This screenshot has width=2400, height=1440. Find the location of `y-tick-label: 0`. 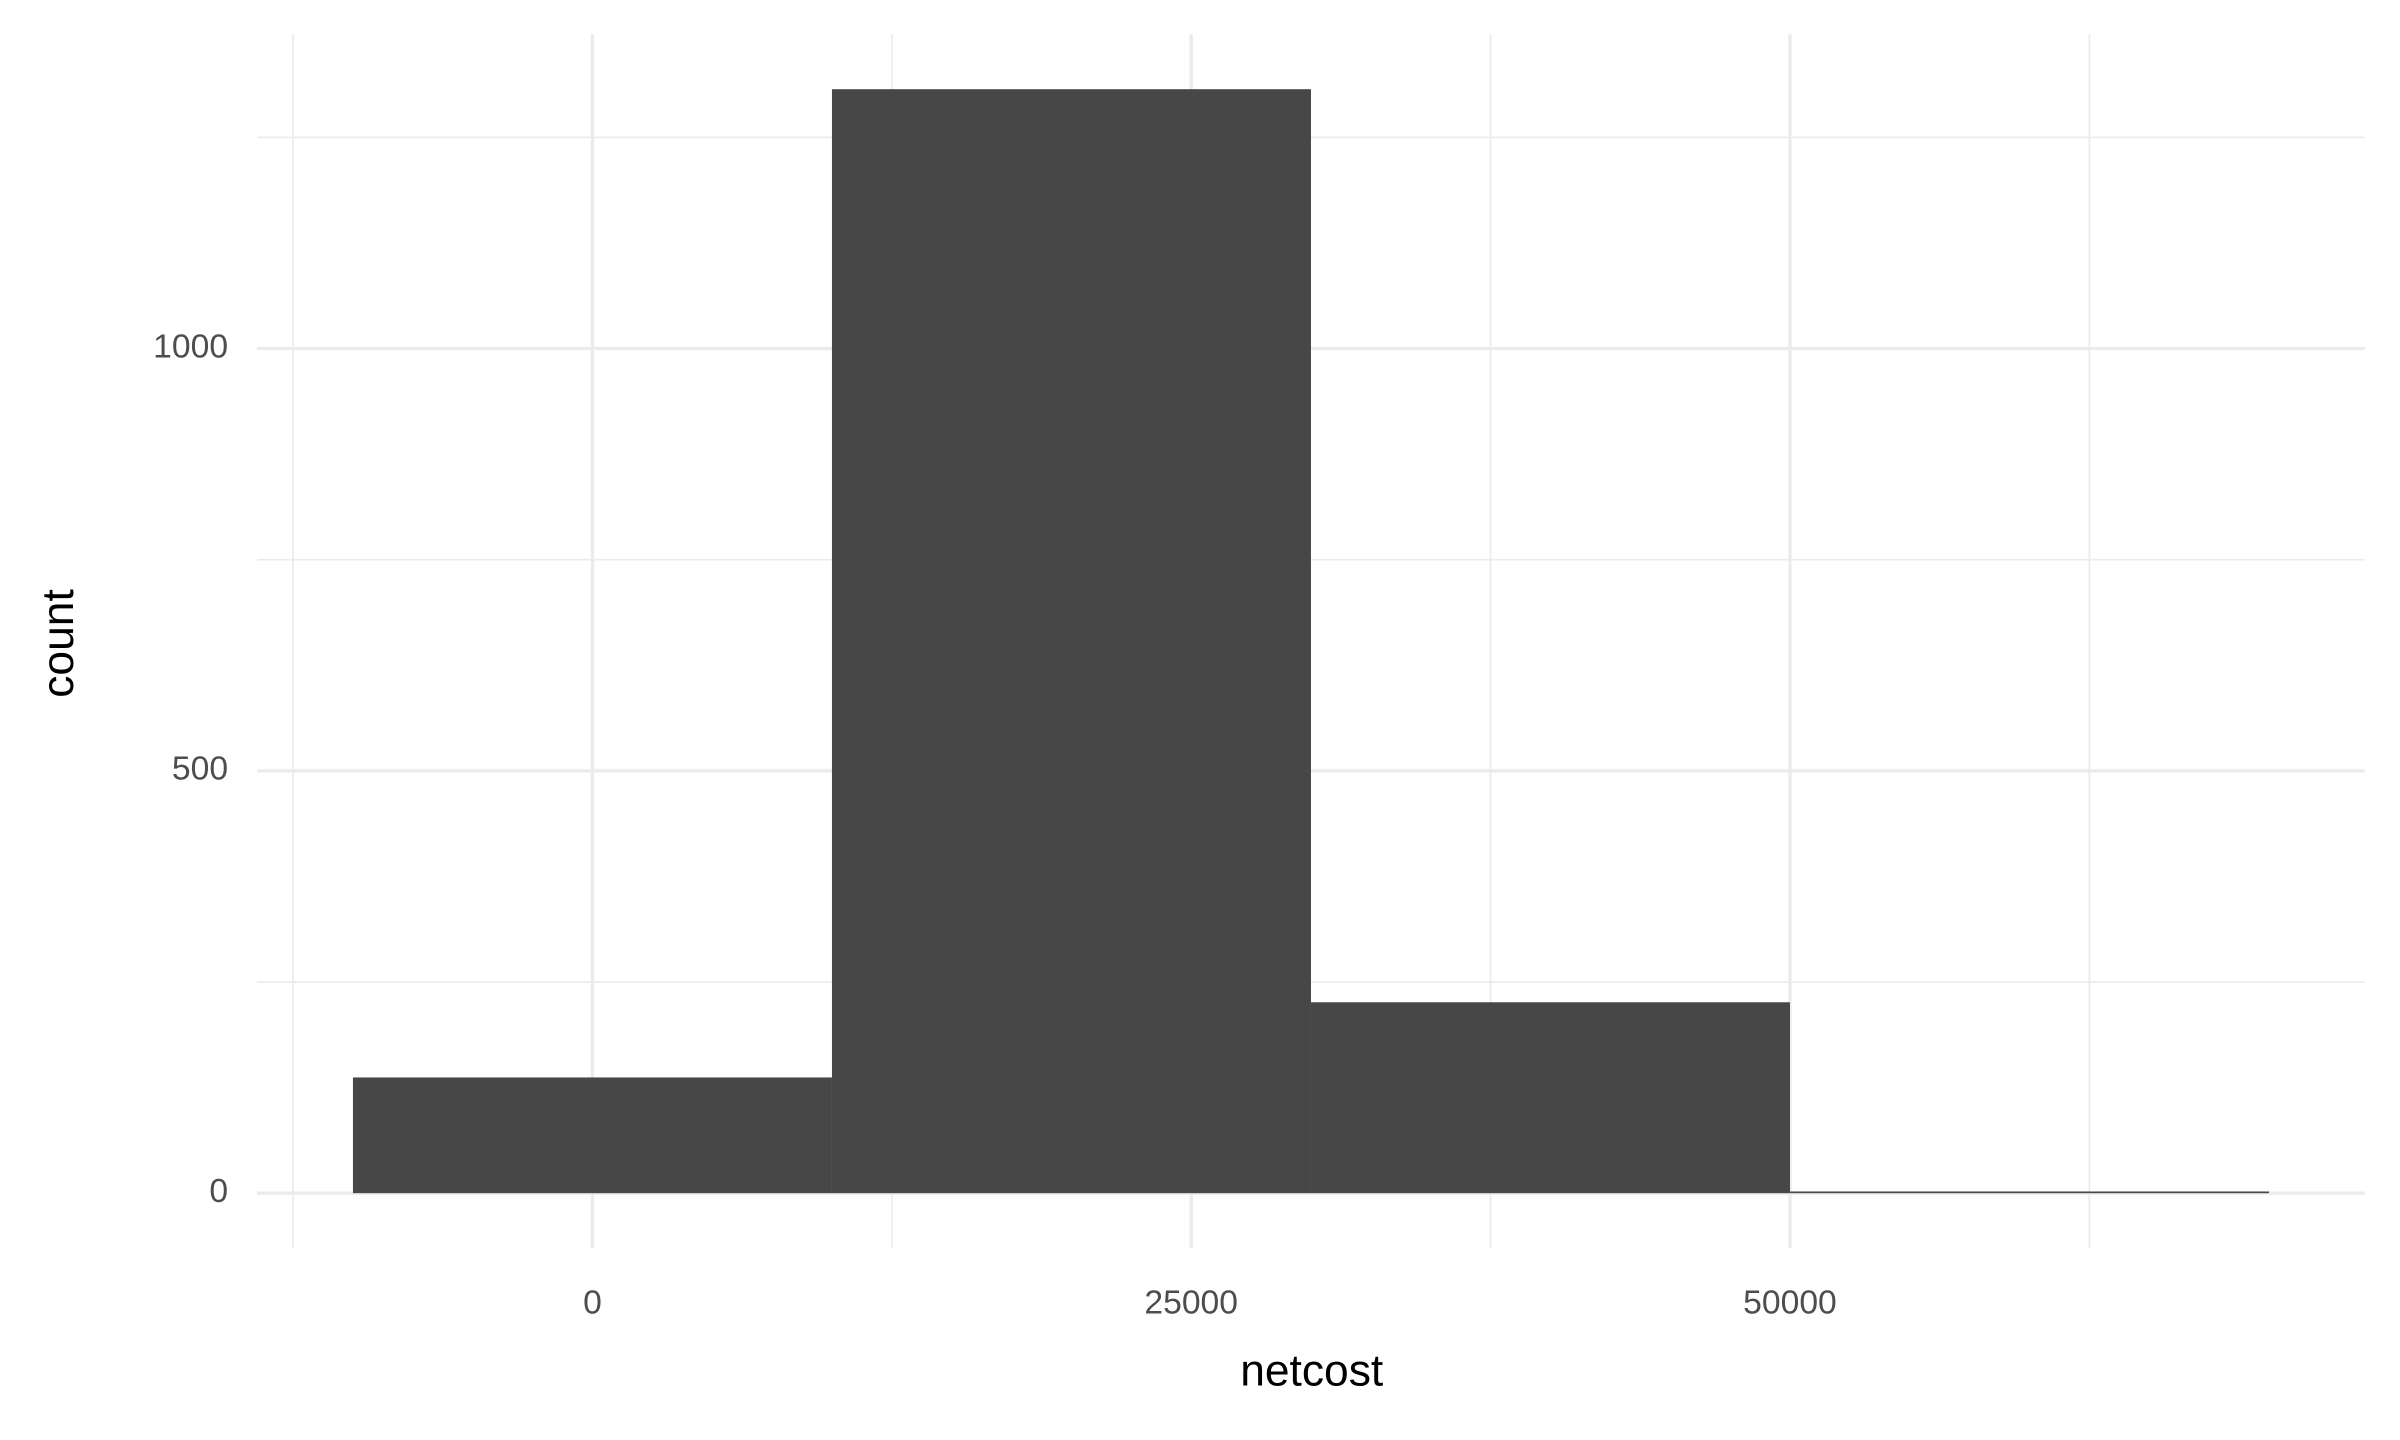

y-tick-label: 0 is located at coordinates (218, 1191).